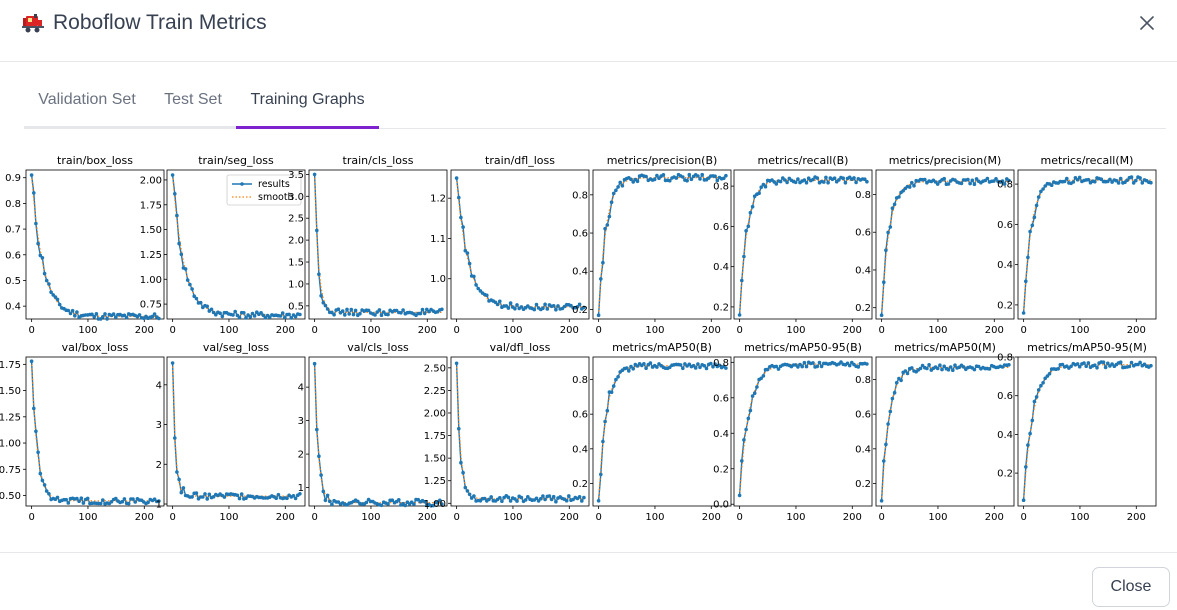 The image size is (1177, 610). What do you see at coordinates (13, 281) in the screenshot?
I see `y-tick-label: 0.5` at bounding box center [13, 281].